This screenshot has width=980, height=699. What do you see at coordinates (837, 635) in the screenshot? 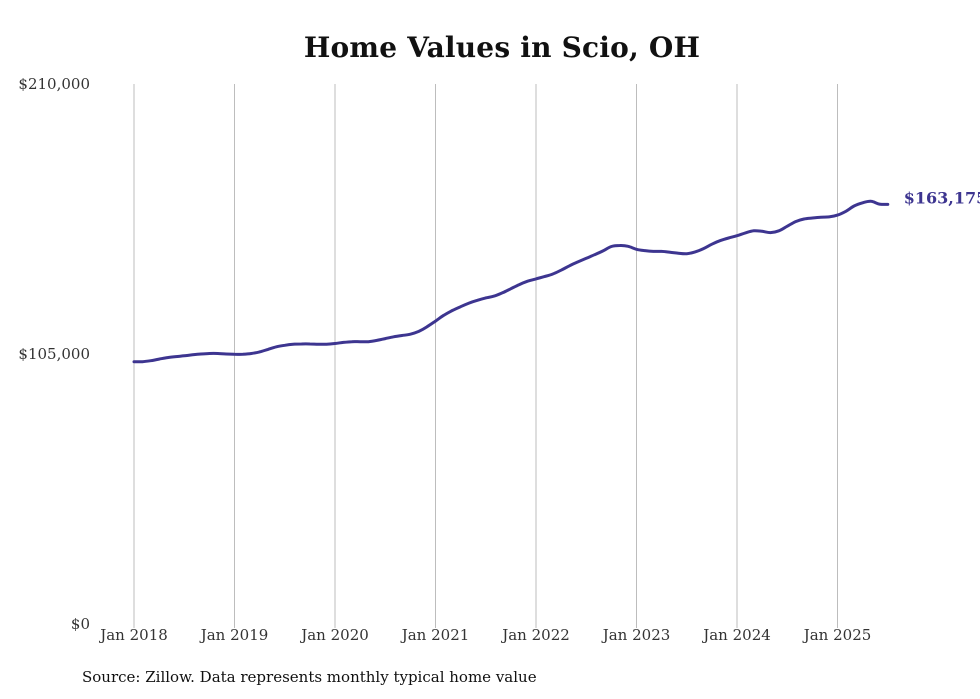
I see `x-tick-label: Jan 2025` at bounding box center [837, 635].